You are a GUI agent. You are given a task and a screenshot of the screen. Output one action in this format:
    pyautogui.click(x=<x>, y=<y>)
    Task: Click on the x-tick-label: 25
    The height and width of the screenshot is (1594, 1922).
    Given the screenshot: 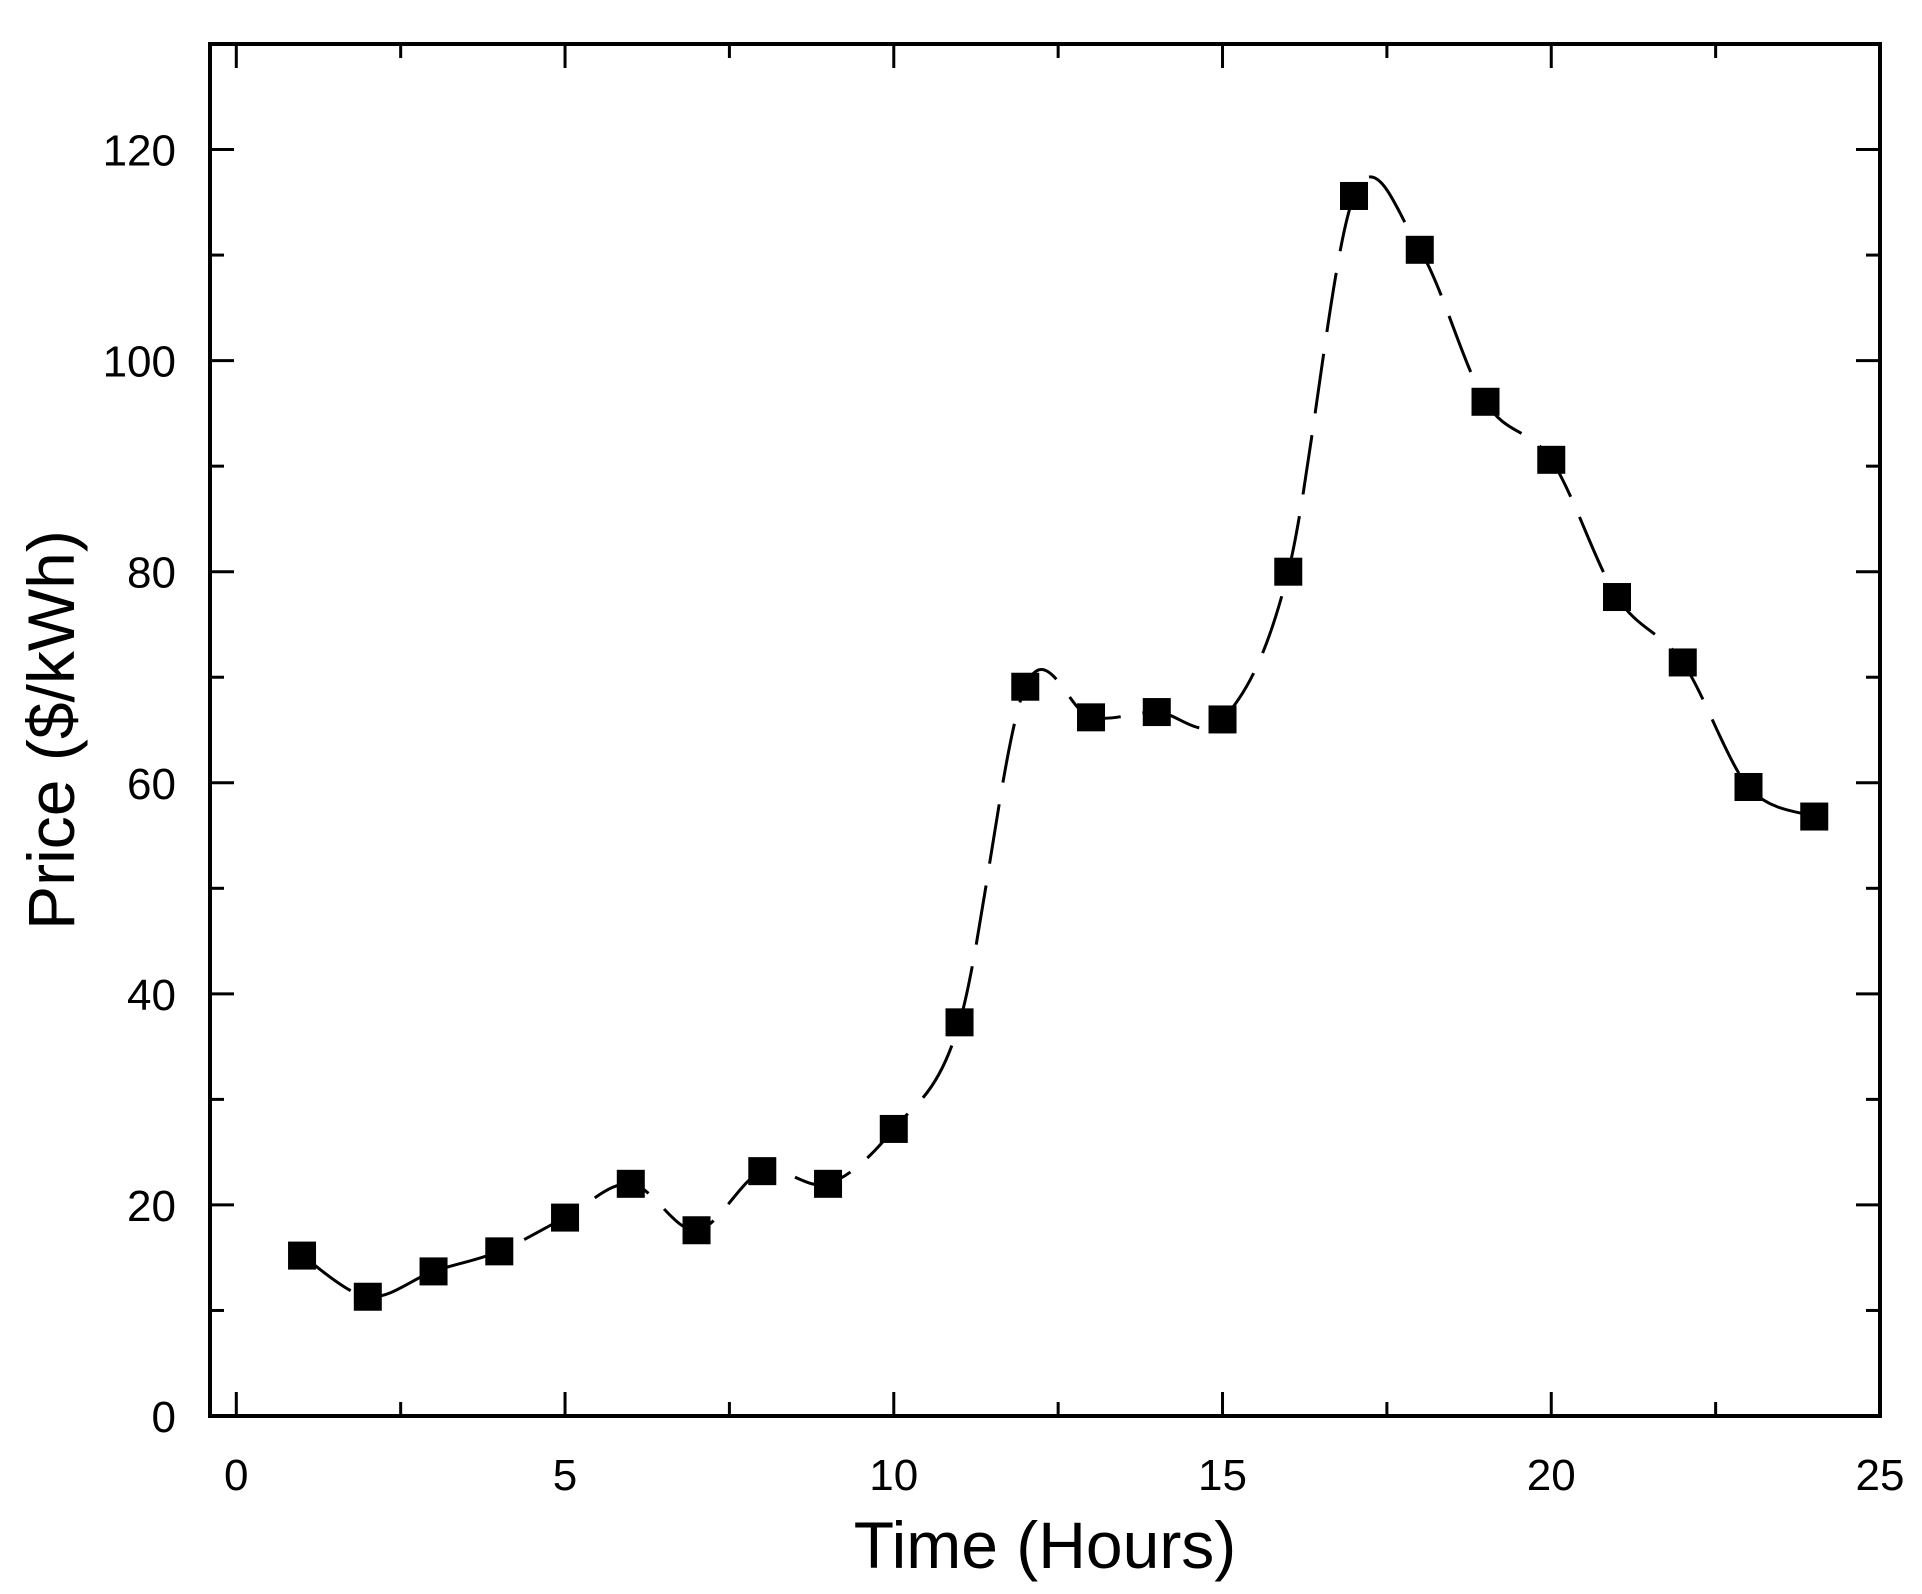 What is the action you would take?
    pyautogui.click(x=1880, y=1475)
    